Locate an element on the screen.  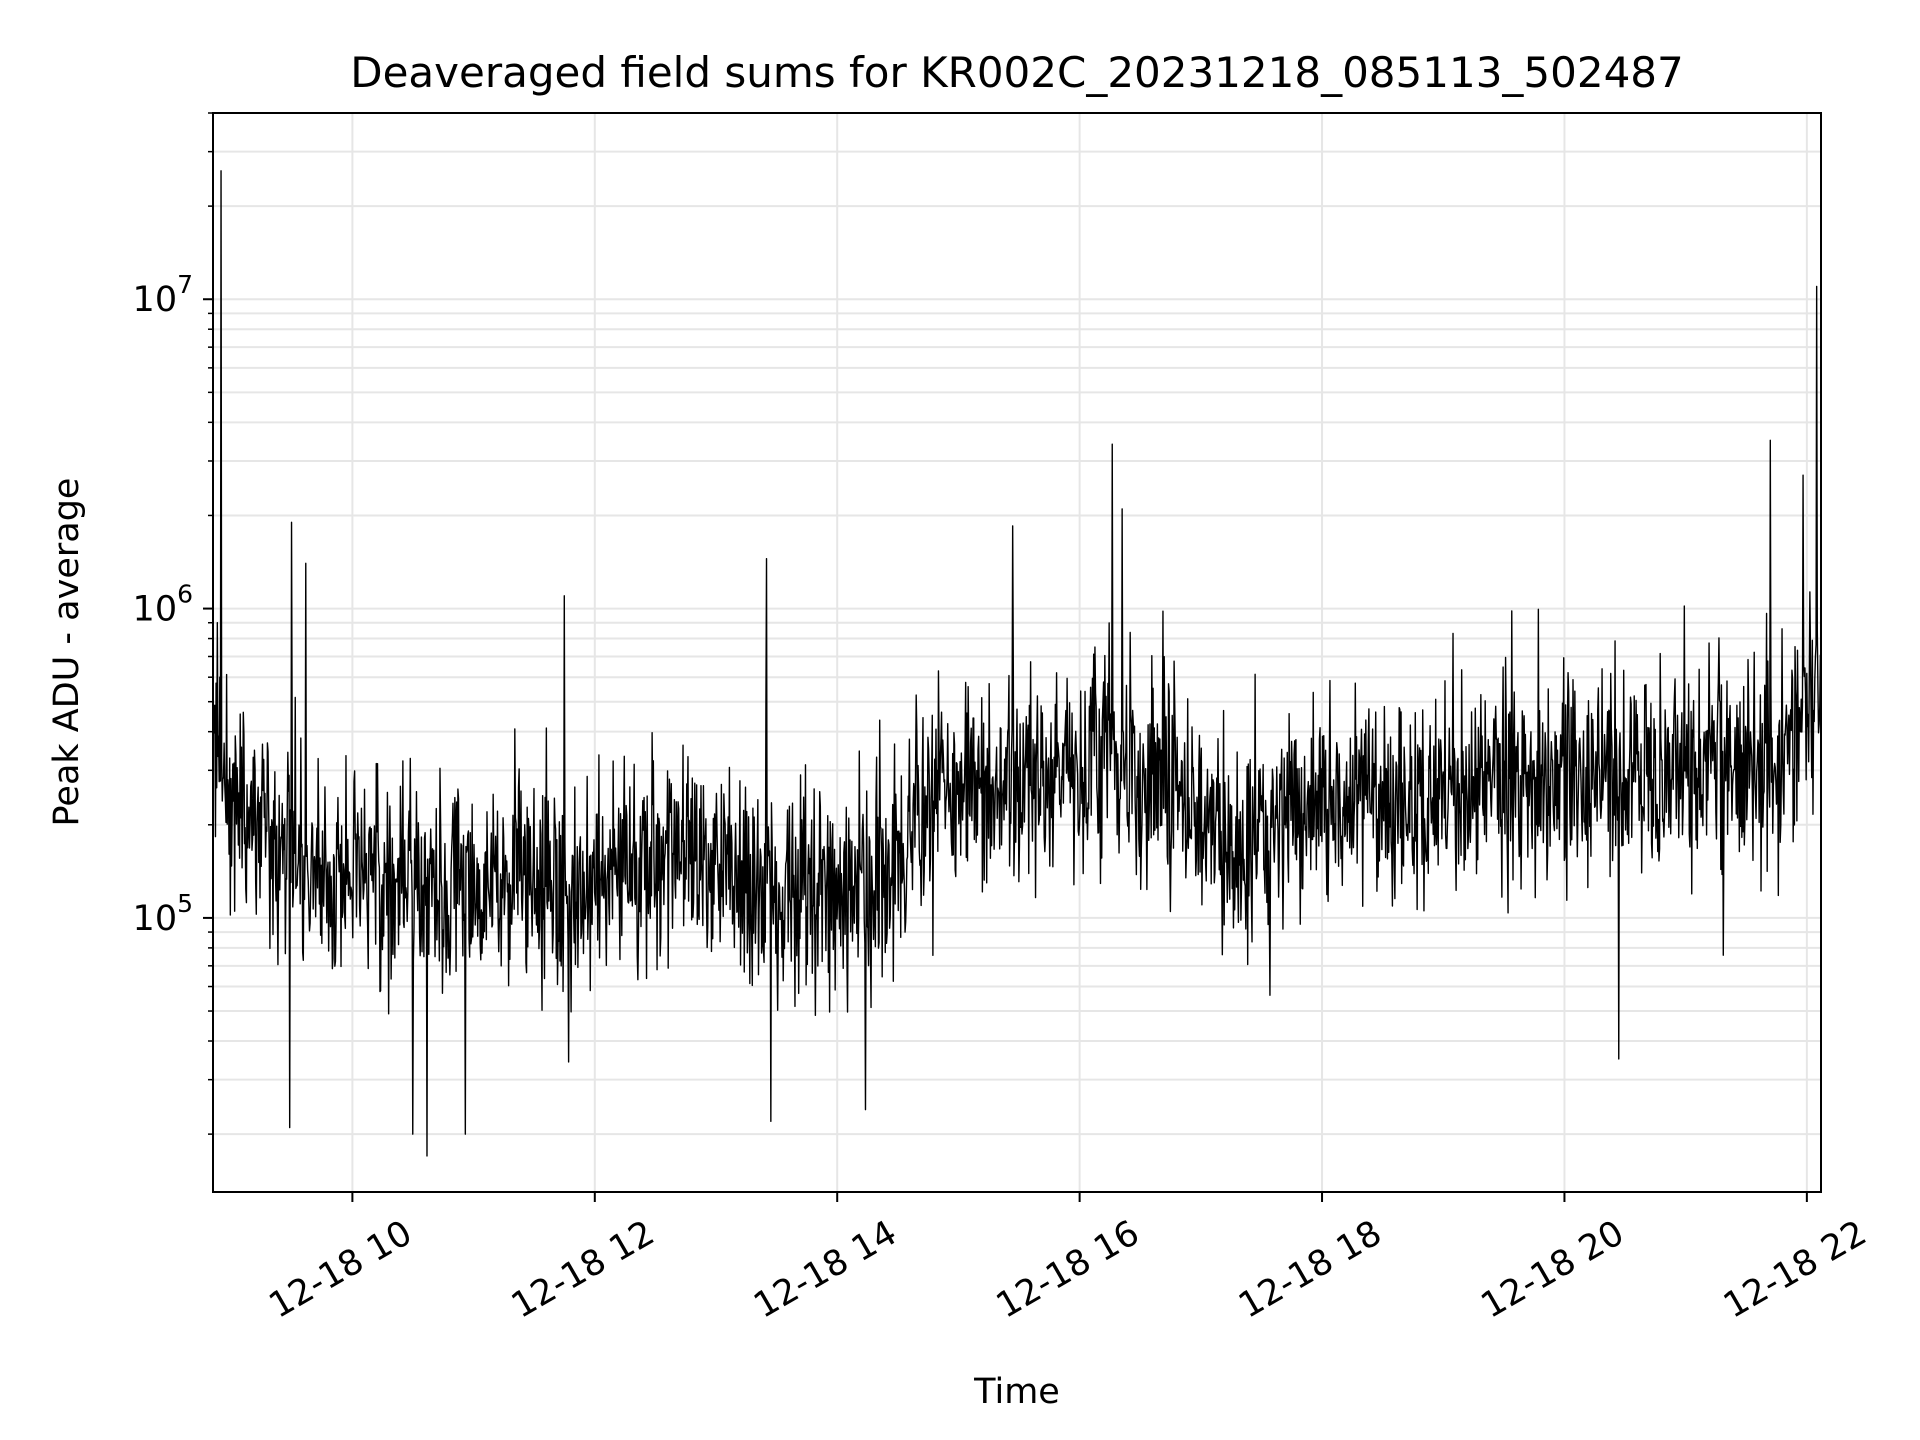
y-axis: 10⁵ 10⁶ 10⁷ is located at coordinates (173, 623).